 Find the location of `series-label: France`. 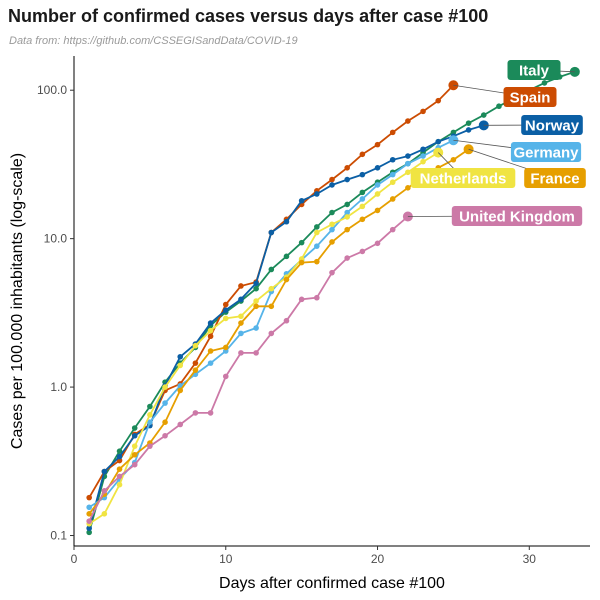

series-label: France is located at coordinates (554, 179).